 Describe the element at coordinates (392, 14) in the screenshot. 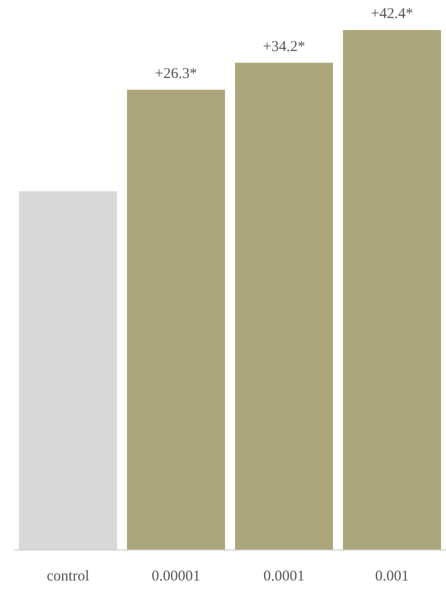

I see `annotation: +42.4*` at that location.